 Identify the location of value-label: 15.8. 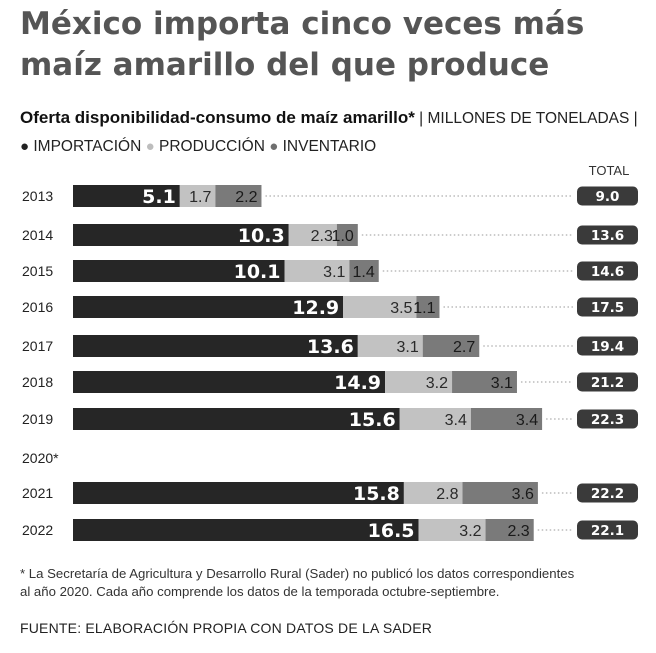
(376, 494).